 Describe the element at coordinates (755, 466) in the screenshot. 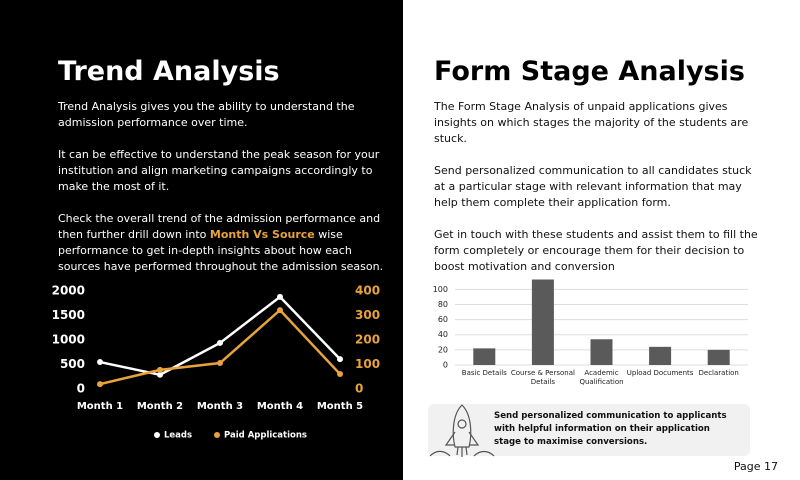

I see `page-number: Page 17` at that location.